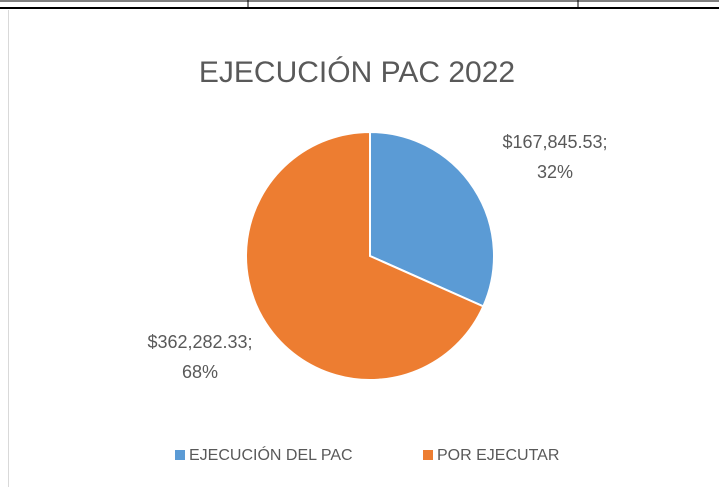 Image resolution: width=719 pixels, height=492 pixels. Describe the element at coordinates (199, 342) in the screenshot. I see `data-label: $362,282.33;` at that location.